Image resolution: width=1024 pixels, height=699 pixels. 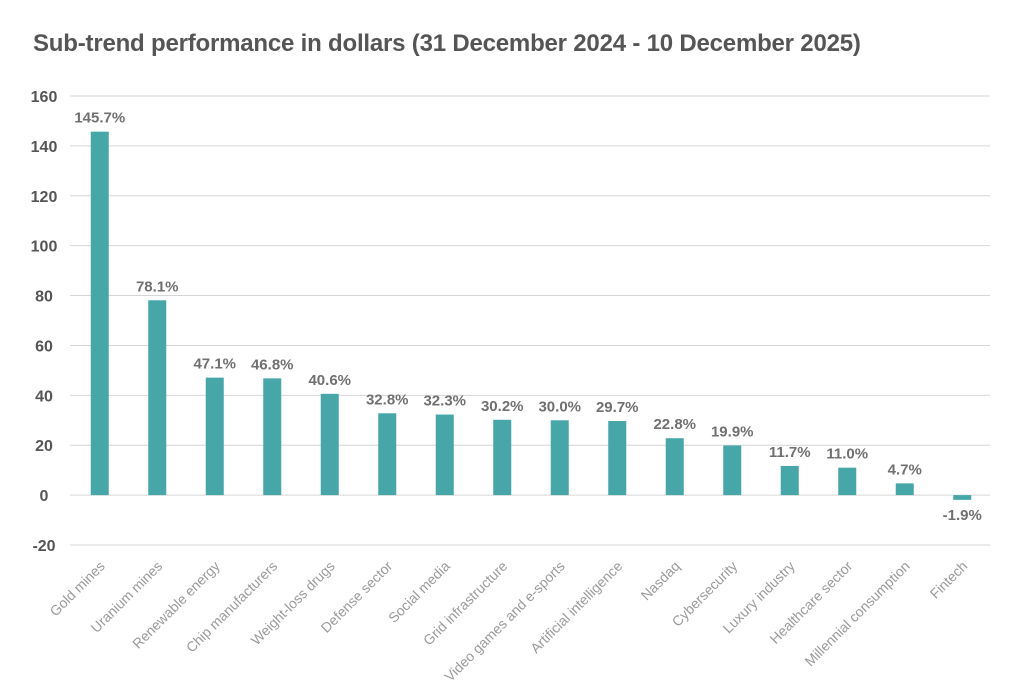 I want to click on y-tick-label: 40, so click(x=44, y=396).